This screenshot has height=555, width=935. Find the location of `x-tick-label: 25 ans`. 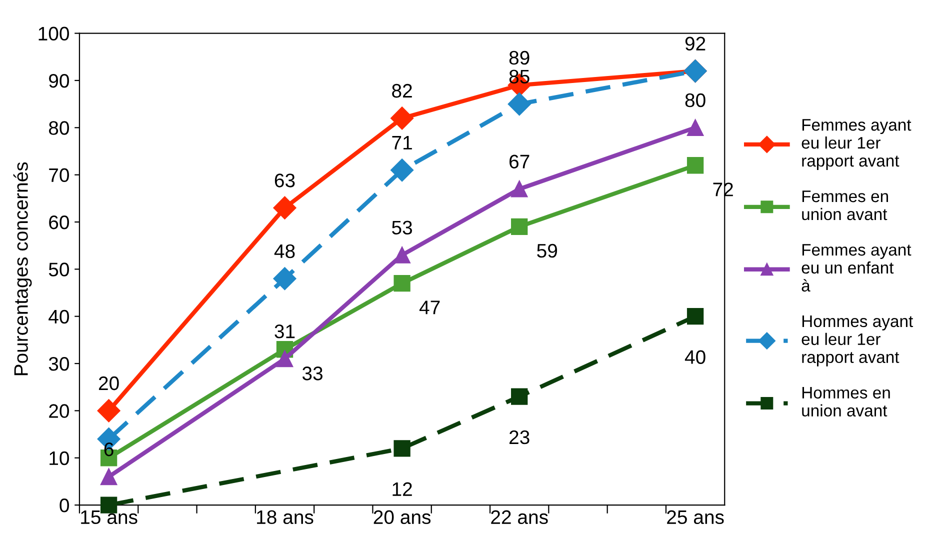

x-tick-label: 25 ans is located at coordinates (695, 517).